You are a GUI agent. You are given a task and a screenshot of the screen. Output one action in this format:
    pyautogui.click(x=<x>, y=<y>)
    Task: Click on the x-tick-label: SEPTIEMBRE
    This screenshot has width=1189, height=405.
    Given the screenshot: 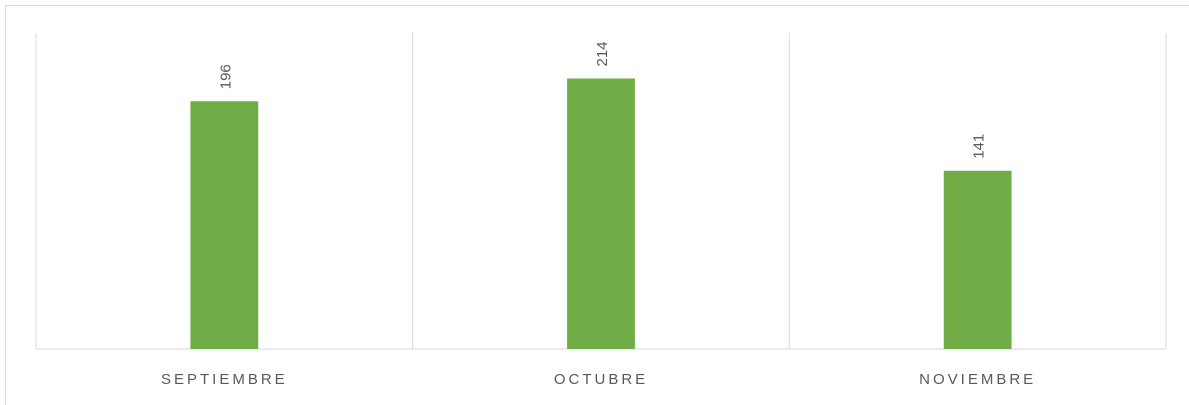 What is the action you would take?
    pyautogui.click(x=224, y=379)
    